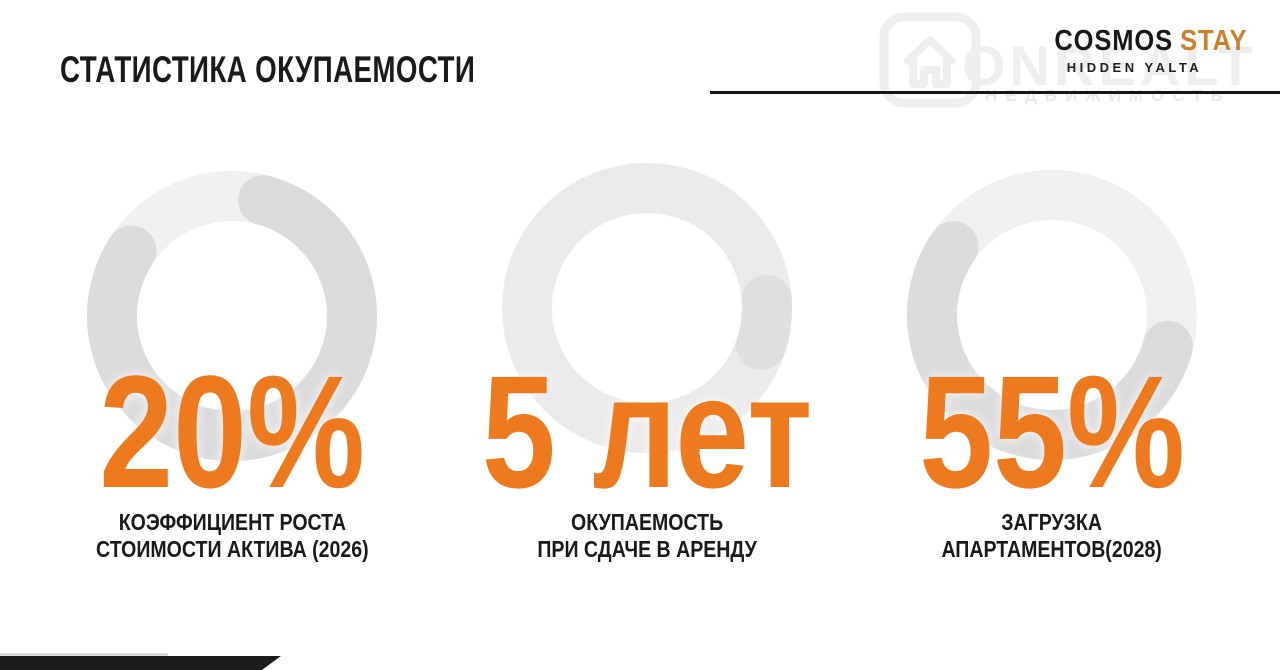 Image resolution: width=1280 pixels, height=670 pixels. I want to click on donut-chart-growth, so click(232, 316).